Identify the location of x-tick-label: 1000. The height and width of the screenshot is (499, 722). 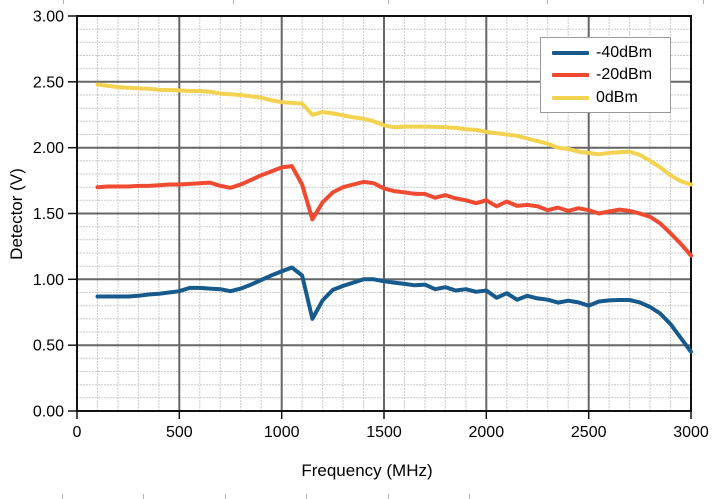
(282, 432).